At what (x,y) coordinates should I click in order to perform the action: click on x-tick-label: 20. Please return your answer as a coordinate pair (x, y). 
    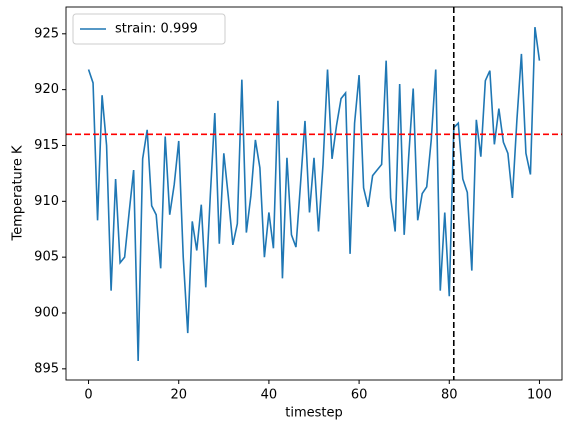
    Looking at the image, I should click on (178, 395).